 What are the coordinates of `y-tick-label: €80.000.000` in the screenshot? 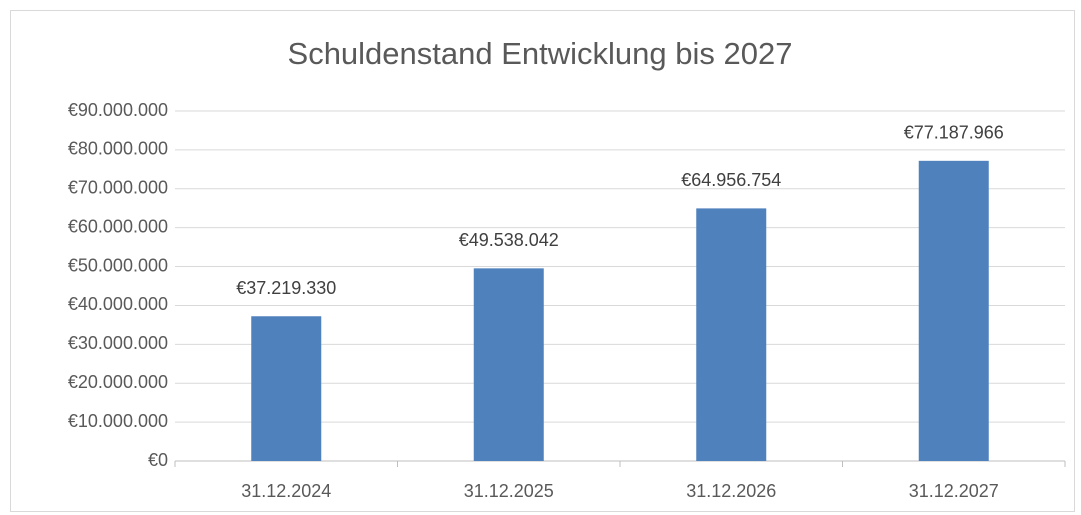 It's located at (118, 149).